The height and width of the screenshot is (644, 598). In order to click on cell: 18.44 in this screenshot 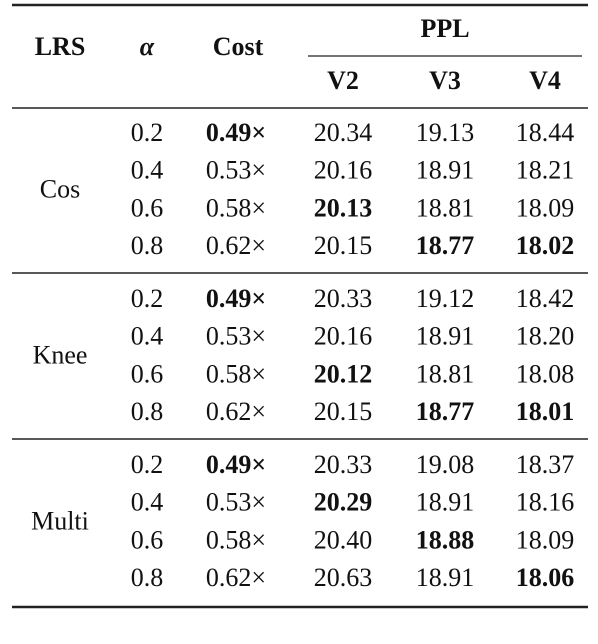, I will do `click(545, 132)`.